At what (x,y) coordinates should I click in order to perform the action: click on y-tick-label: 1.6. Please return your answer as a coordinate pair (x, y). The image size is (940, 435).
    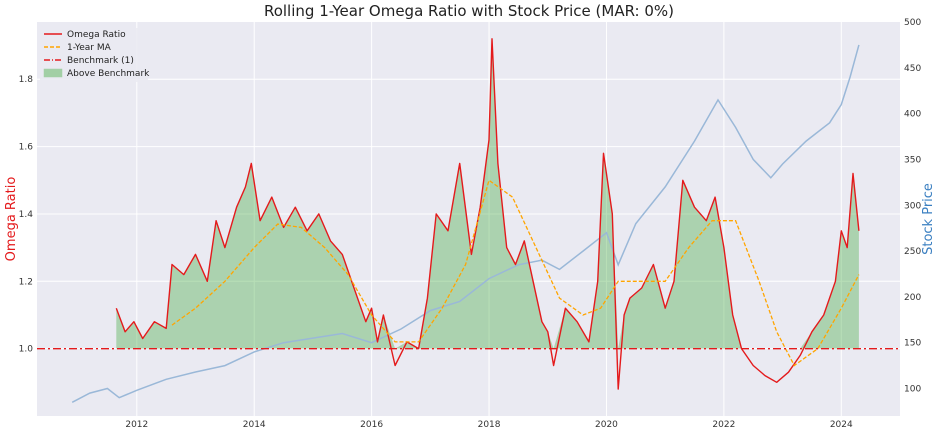
    Looking at the image, I should click on (26, 148).